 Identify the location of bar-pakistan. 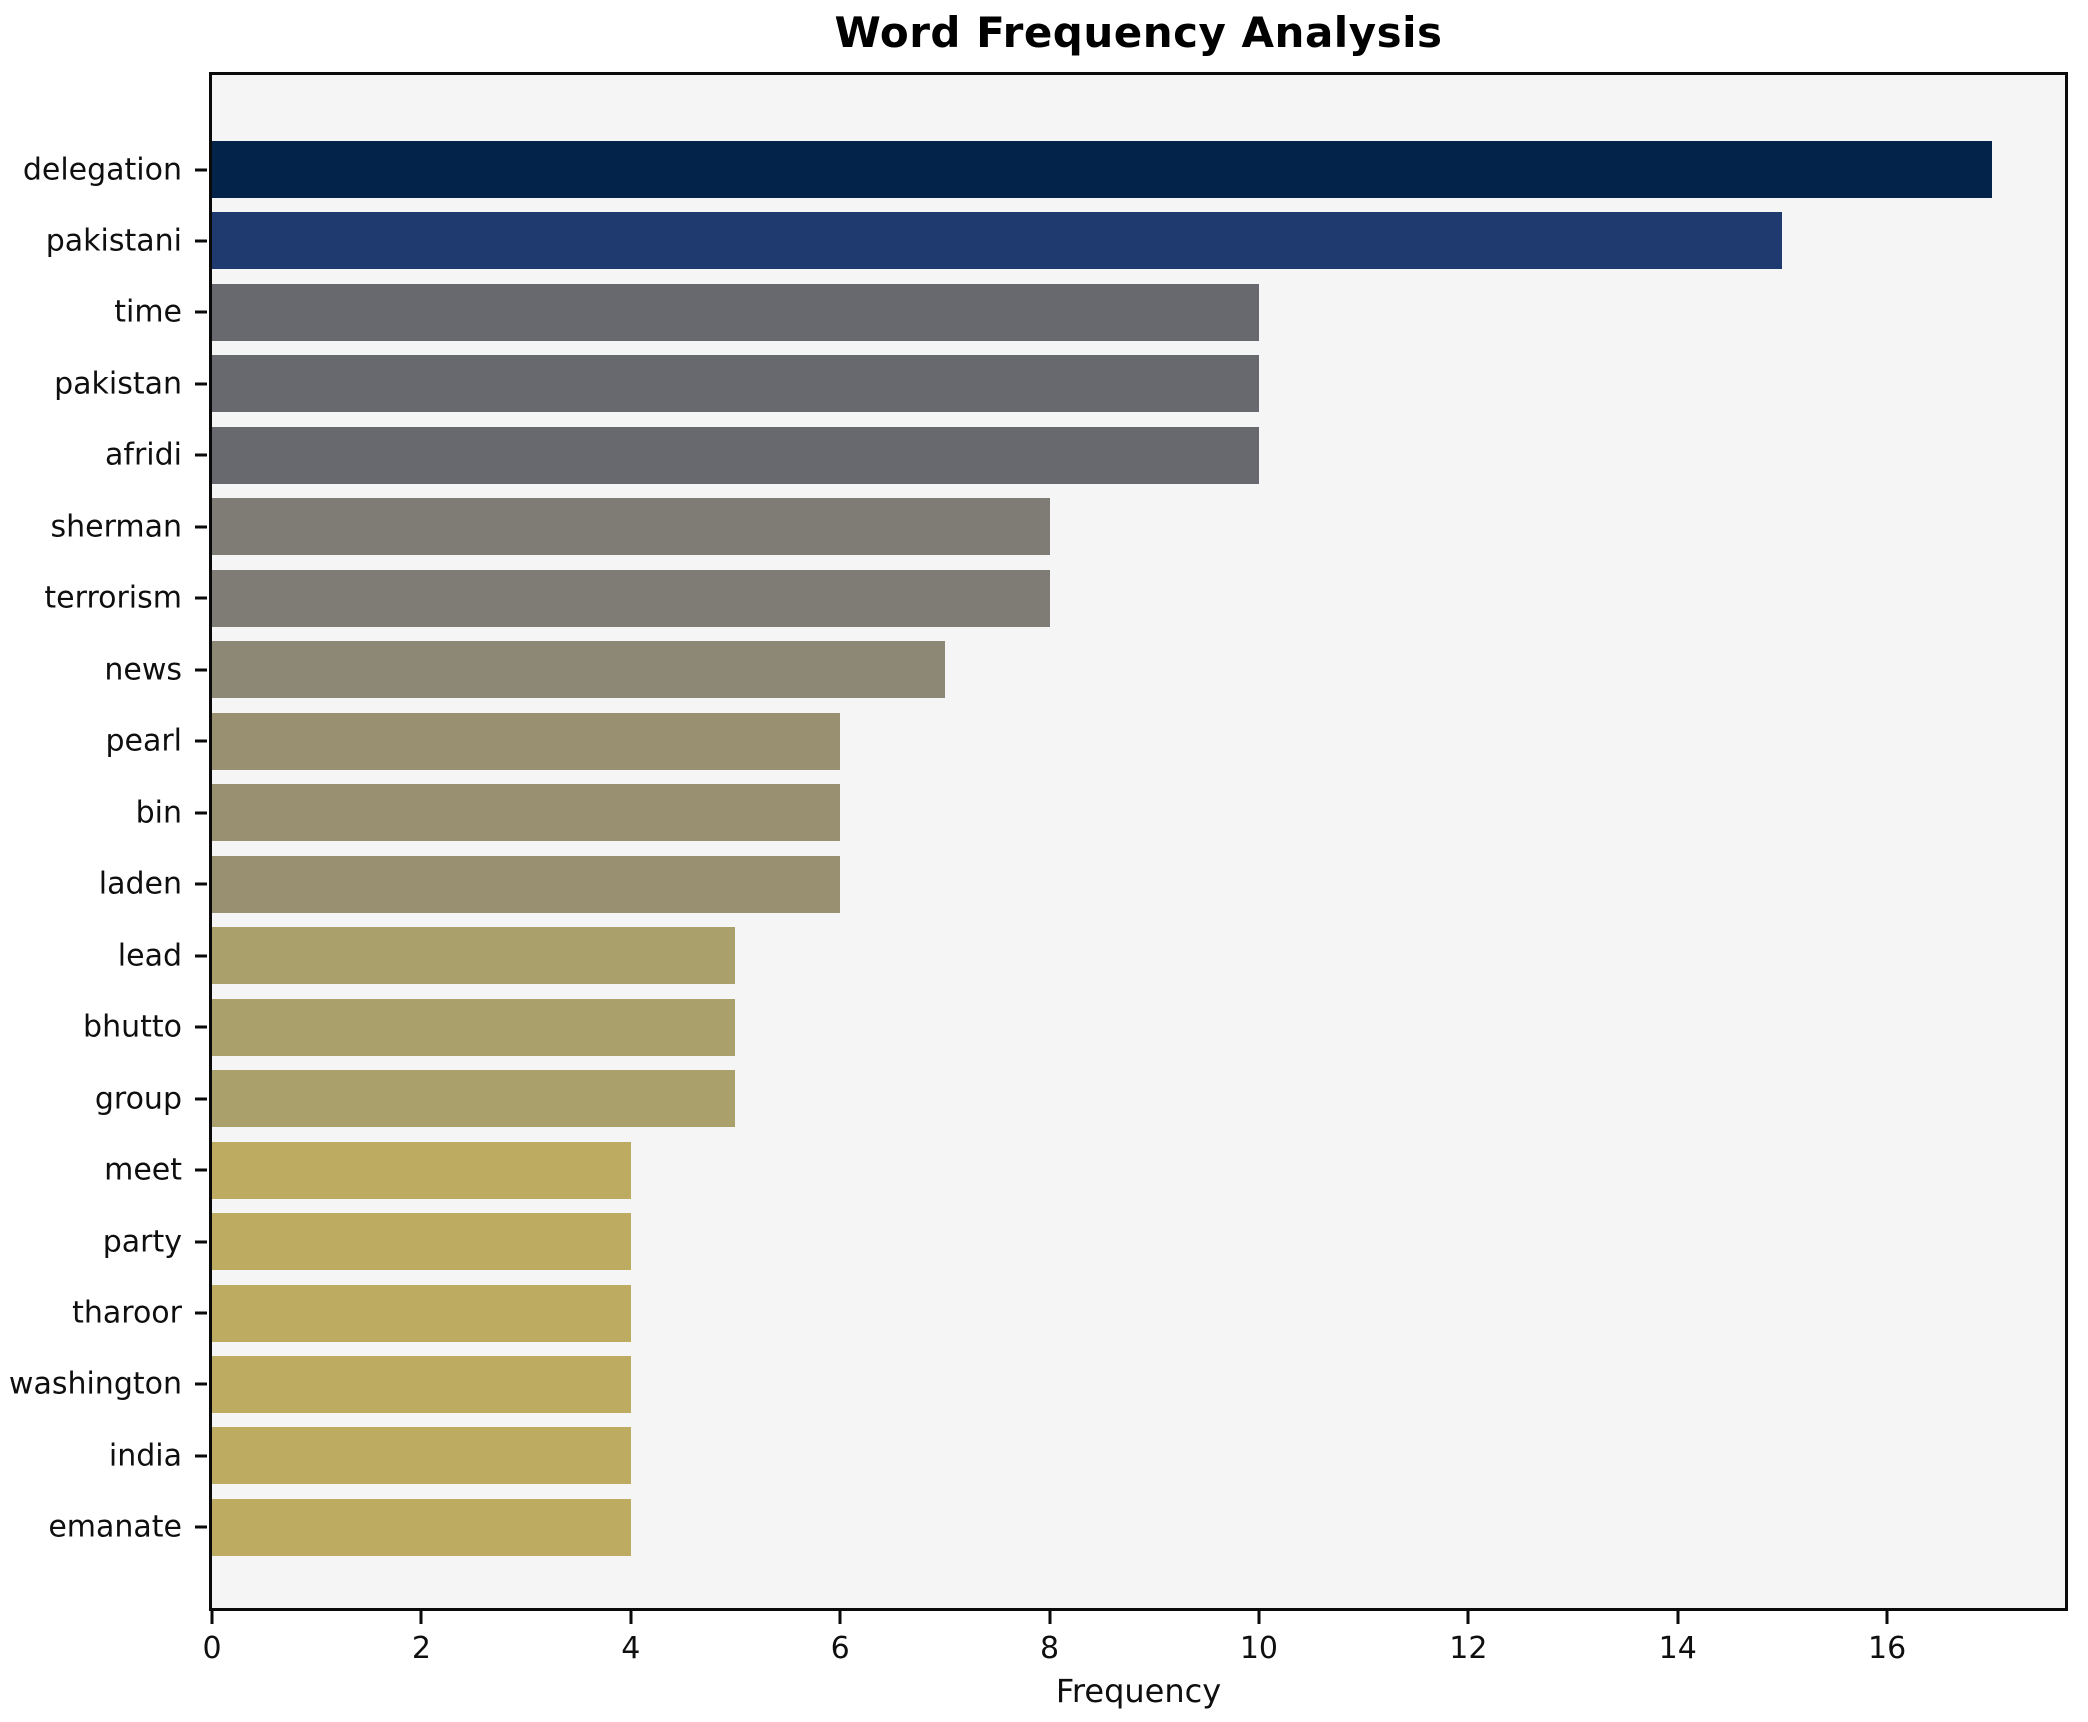
(735, 384).